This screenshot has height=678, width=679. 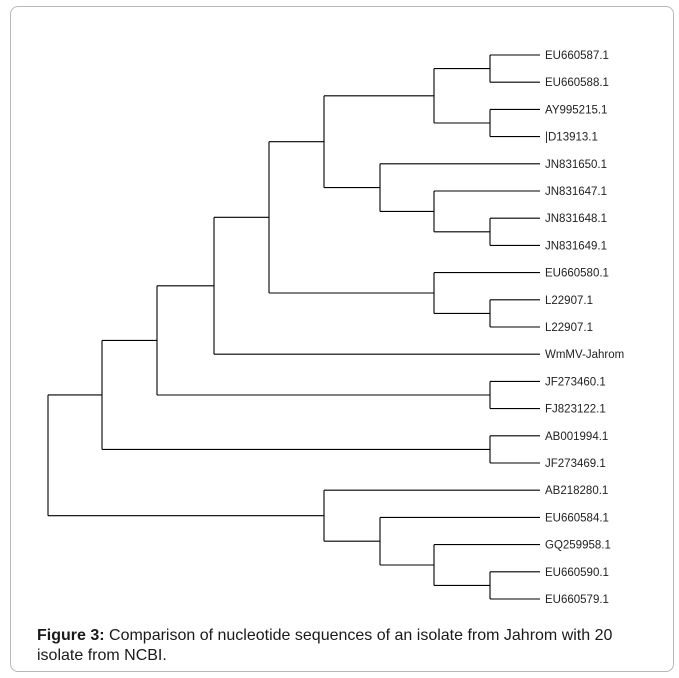 I want to click on leaf-label: GQ259958.1, so click(x=578, y=546).